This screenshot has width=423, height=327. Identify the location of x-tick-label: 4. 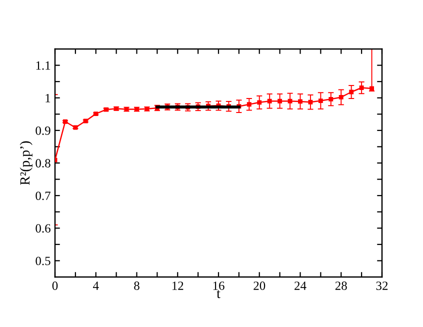
(95, 286).